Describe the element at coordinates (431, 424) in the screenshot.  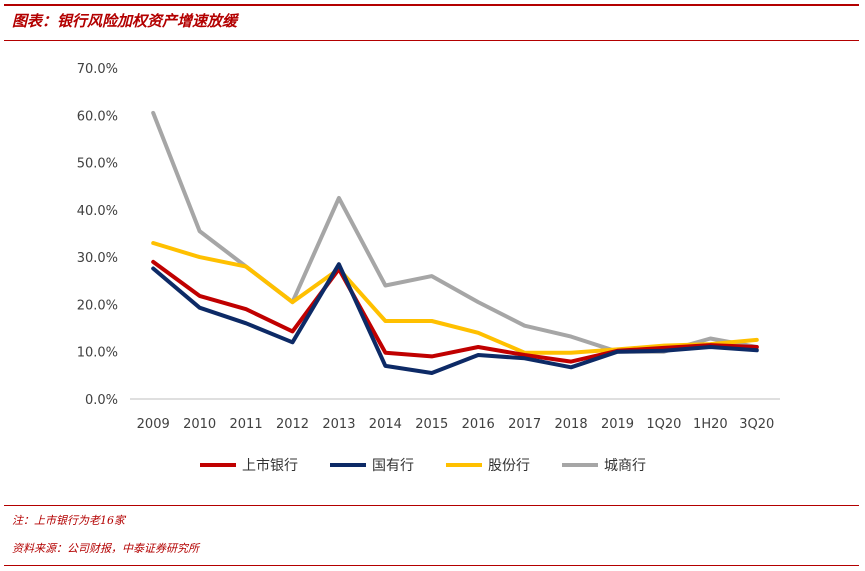
I see `x-tick-label: 2015` at that location.